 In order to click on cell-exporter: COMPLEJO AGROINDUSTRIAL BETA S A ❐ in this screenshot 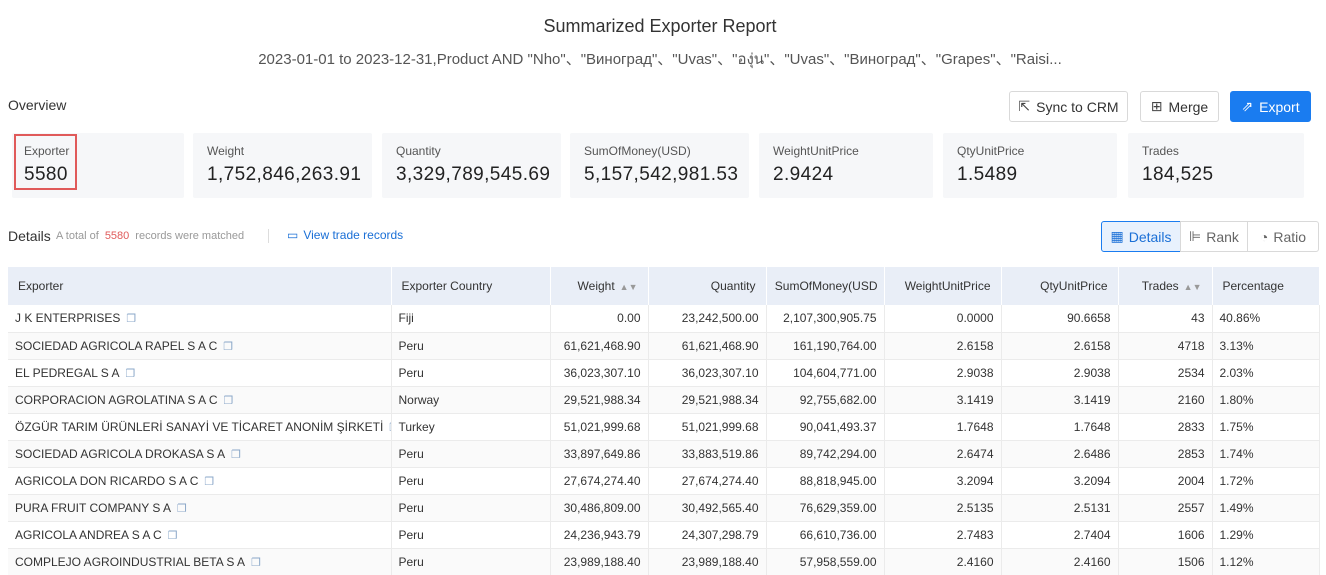, I will do `click(200, 561)`.